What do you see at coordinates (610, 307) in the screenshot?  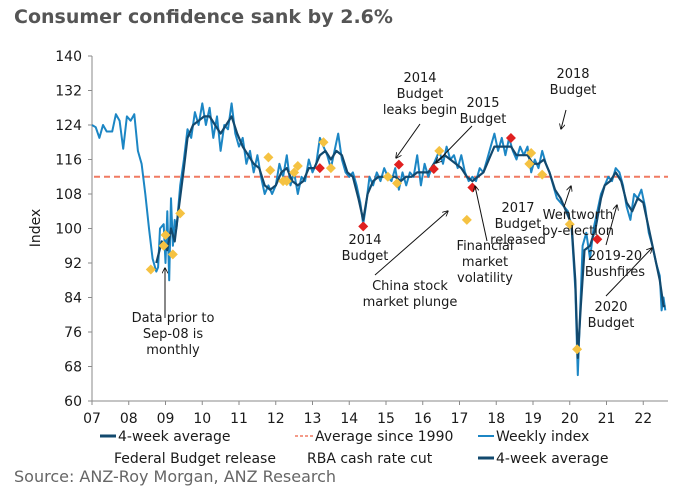 I see `annotation-line: 2020` at bounding box center [610, 307].